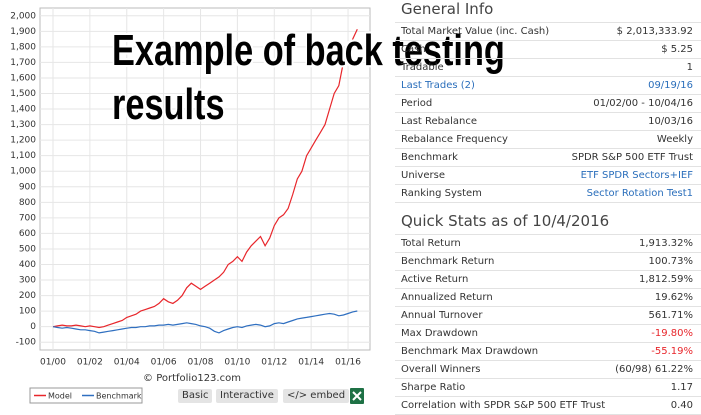  Describe the element at coordinates (274, 363) in the screenshot. I see `x-tick-label: 01/12` at that location.